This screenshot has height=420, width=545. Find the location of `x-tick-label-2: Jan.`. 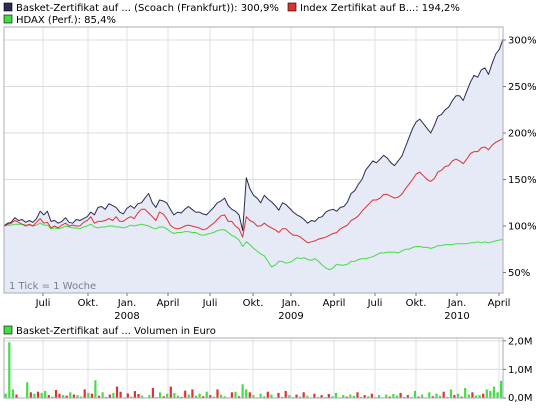

x-tick-label-2: Jan. is located at coordinates (127, 303).